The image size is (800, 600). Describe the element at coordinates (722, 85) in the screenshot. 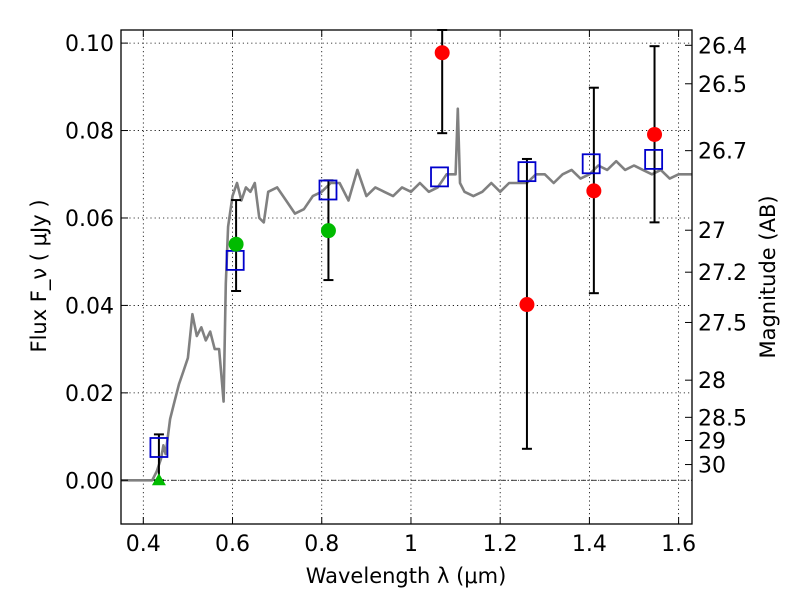

I see `right-axis-tick-label: 26.5` at that location.